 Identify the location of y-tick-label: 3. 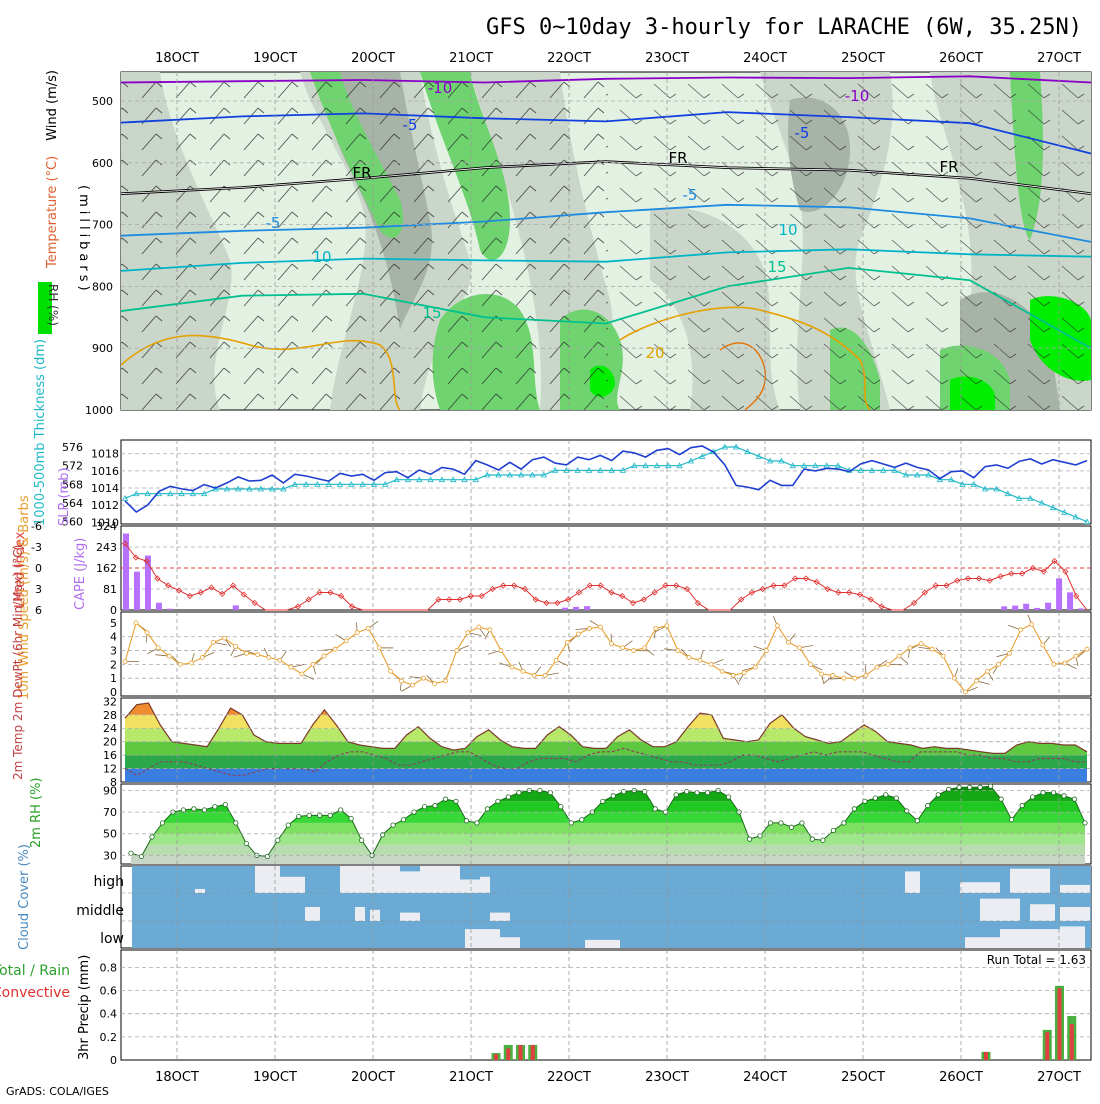
(38, 589).